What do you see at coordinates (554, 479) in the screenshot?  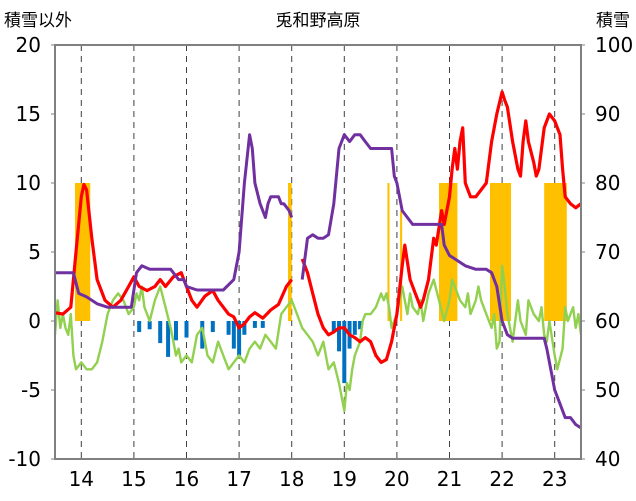 I see `x-tick-label: 23` at bounding box center [554, 479].